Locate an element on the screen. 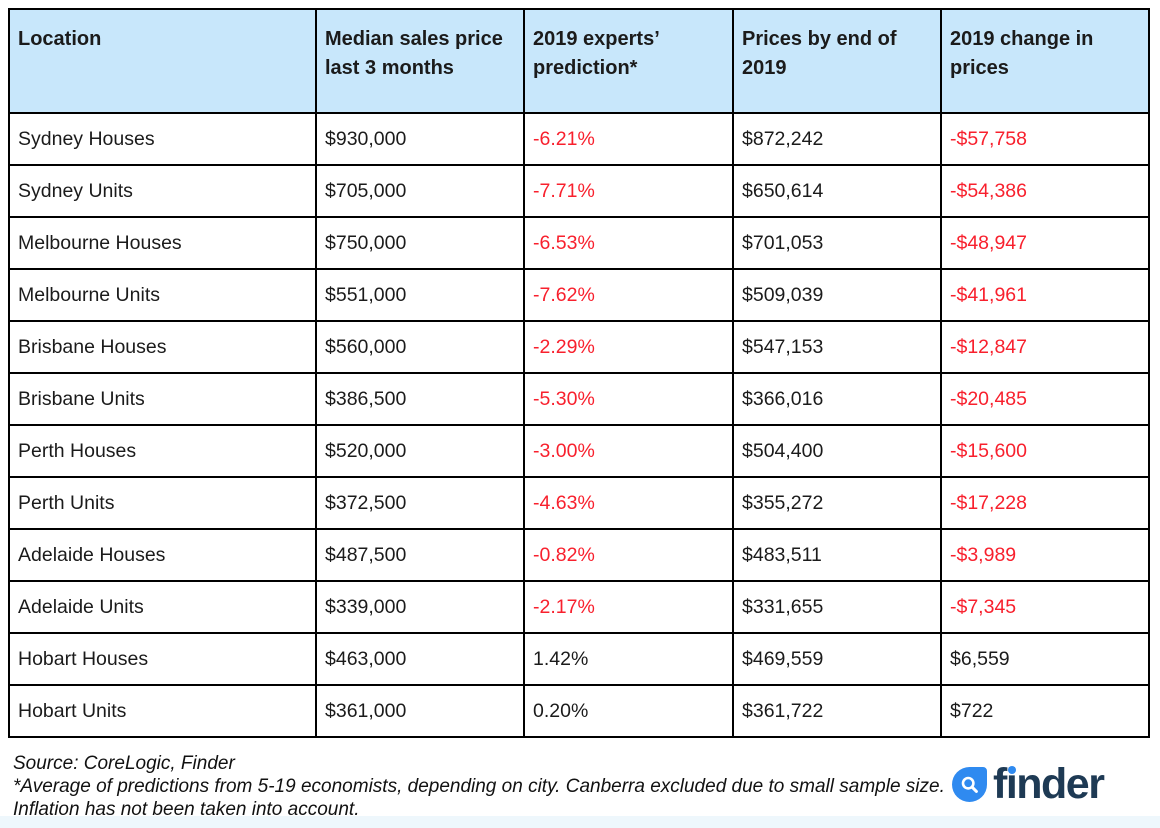  cell-location: Brisbane Houses is located at coordinates (162, 347).